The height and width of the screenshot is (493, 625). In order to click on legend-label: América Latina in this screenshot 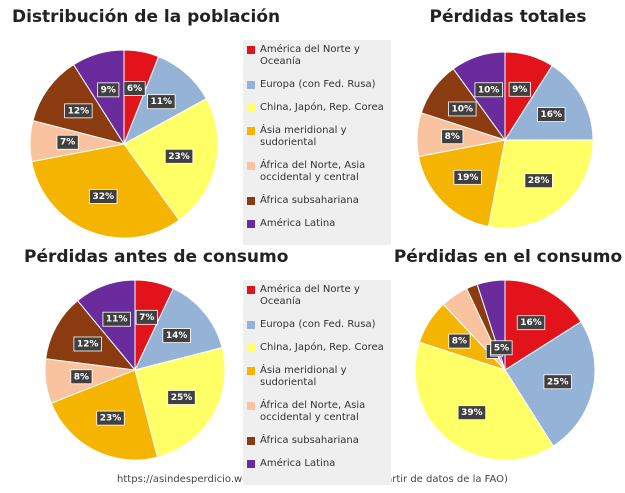, I will do `click(298, 223)`.